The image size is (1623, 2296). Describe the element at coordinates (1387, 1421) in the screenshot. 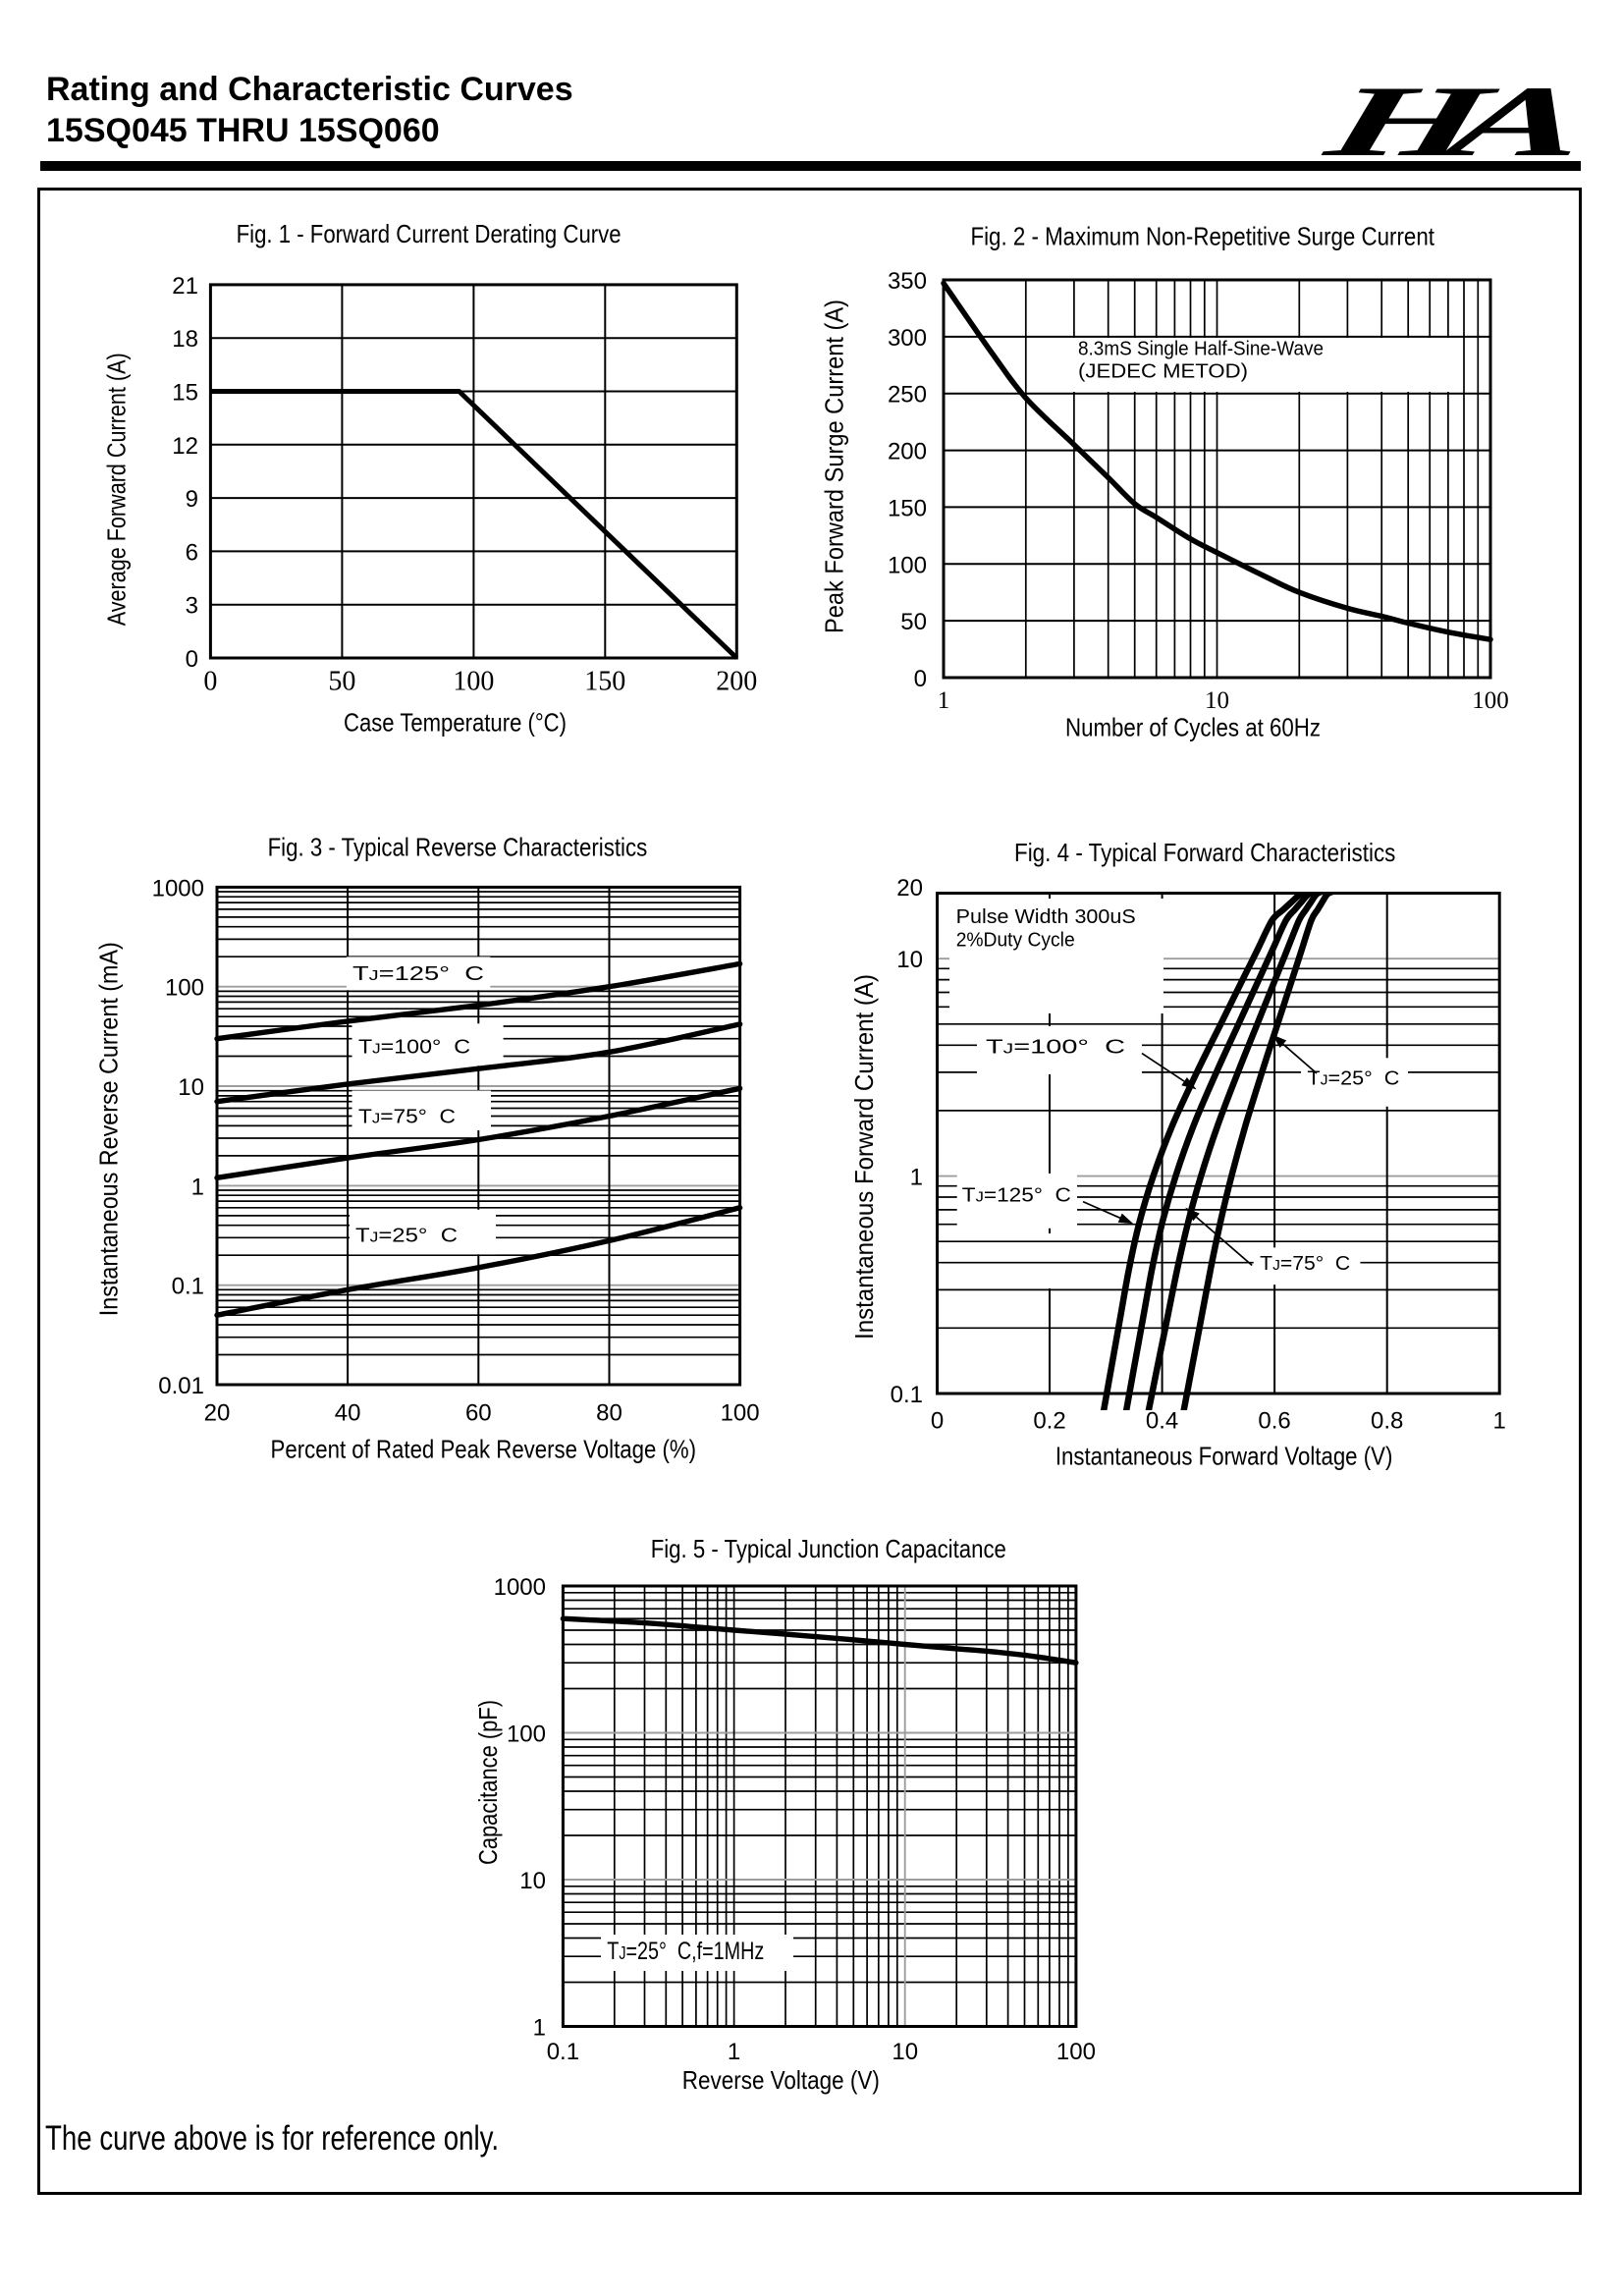

I see `svg-text: 0.8` at that location.